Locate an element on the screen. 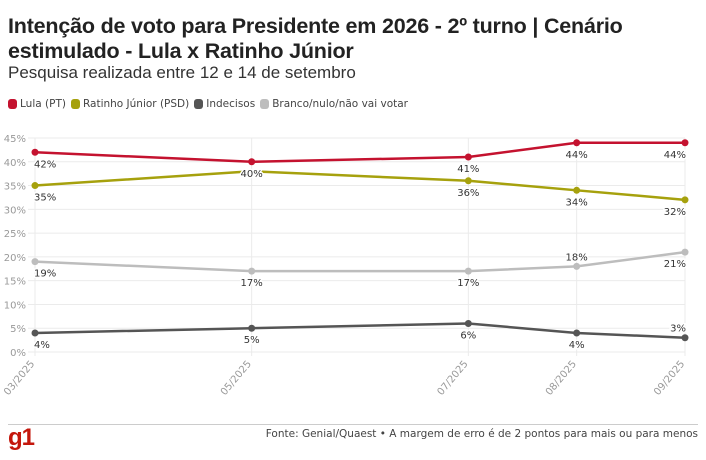 This screenshot has width=706, height=460. x-tick-label: 08/2025 is located at coordinates (561, 378).